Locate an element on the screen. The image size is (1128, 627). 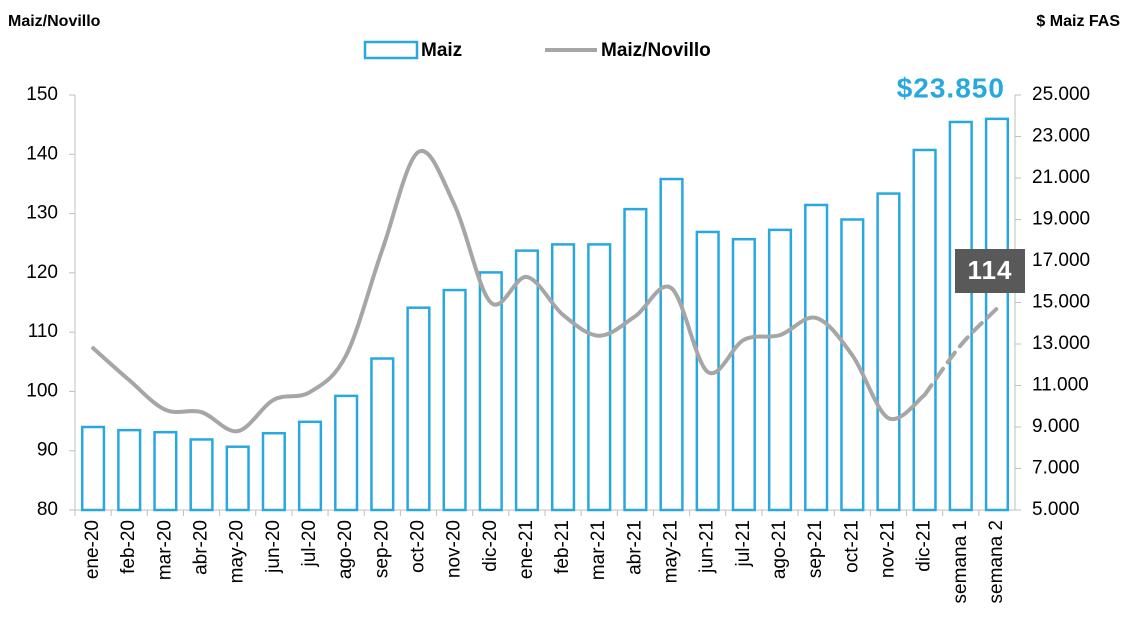
line is located at coordinates (960, 351).